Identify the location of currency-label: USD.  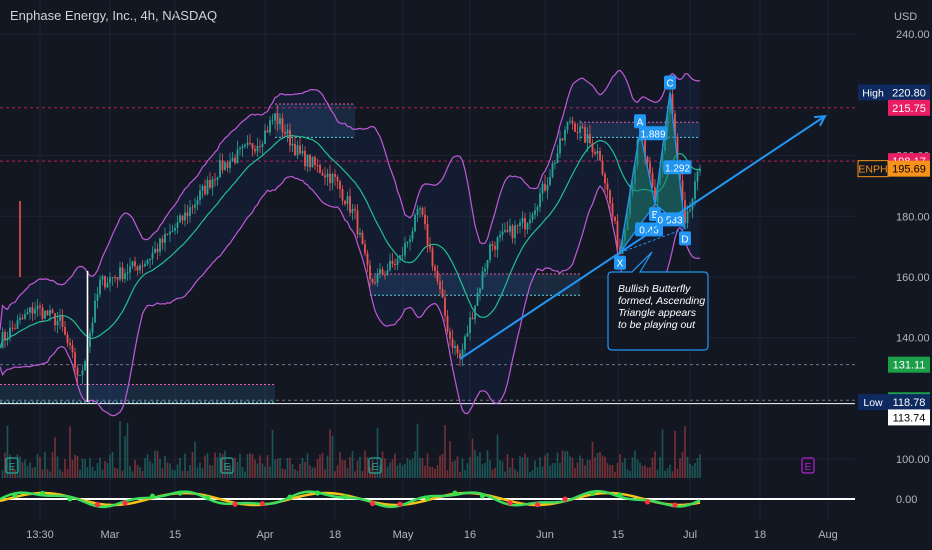
(905, 17).